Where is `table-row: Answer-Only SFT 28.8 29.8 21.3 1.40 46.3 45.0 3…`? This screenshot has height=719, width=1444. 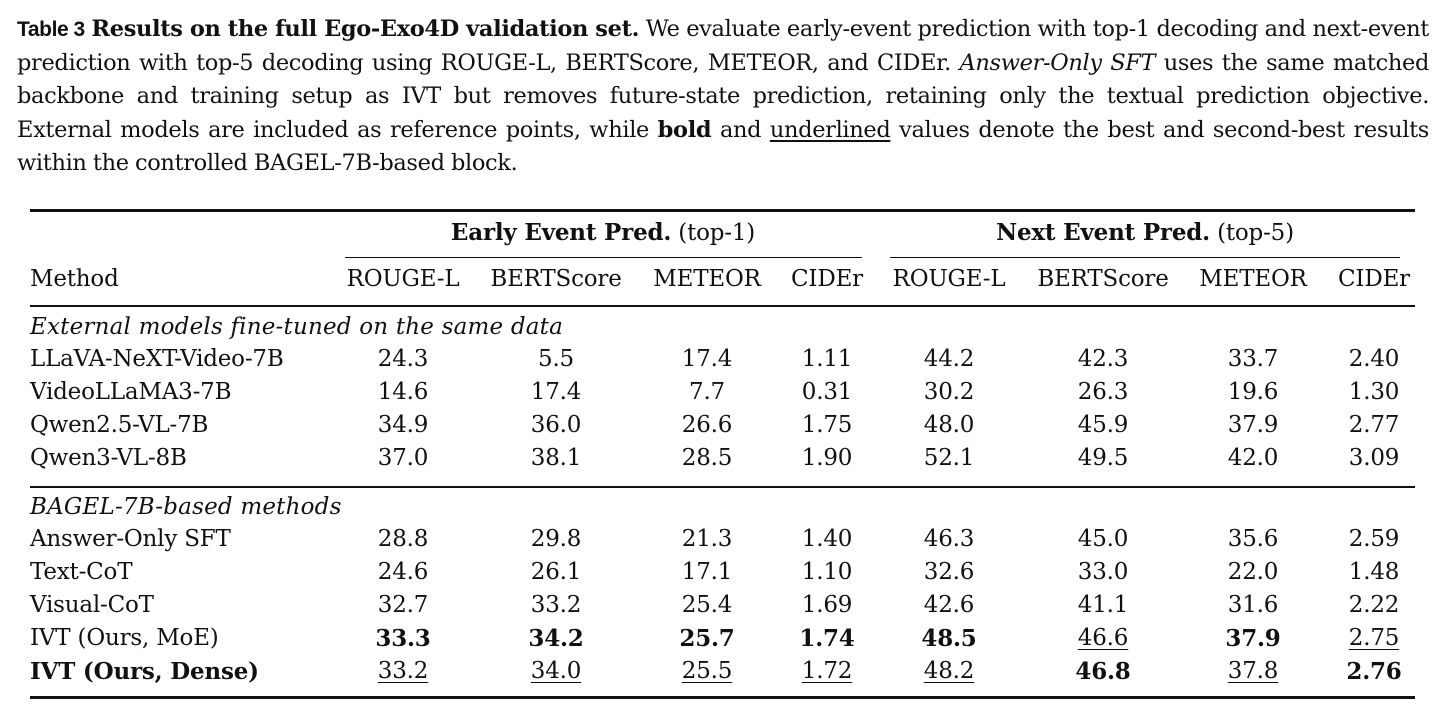
table-row: Answer-Only SFT 28.8 29.8 21.3 1.40 46.3 45.0 3… is located at coordinates (722, 542).